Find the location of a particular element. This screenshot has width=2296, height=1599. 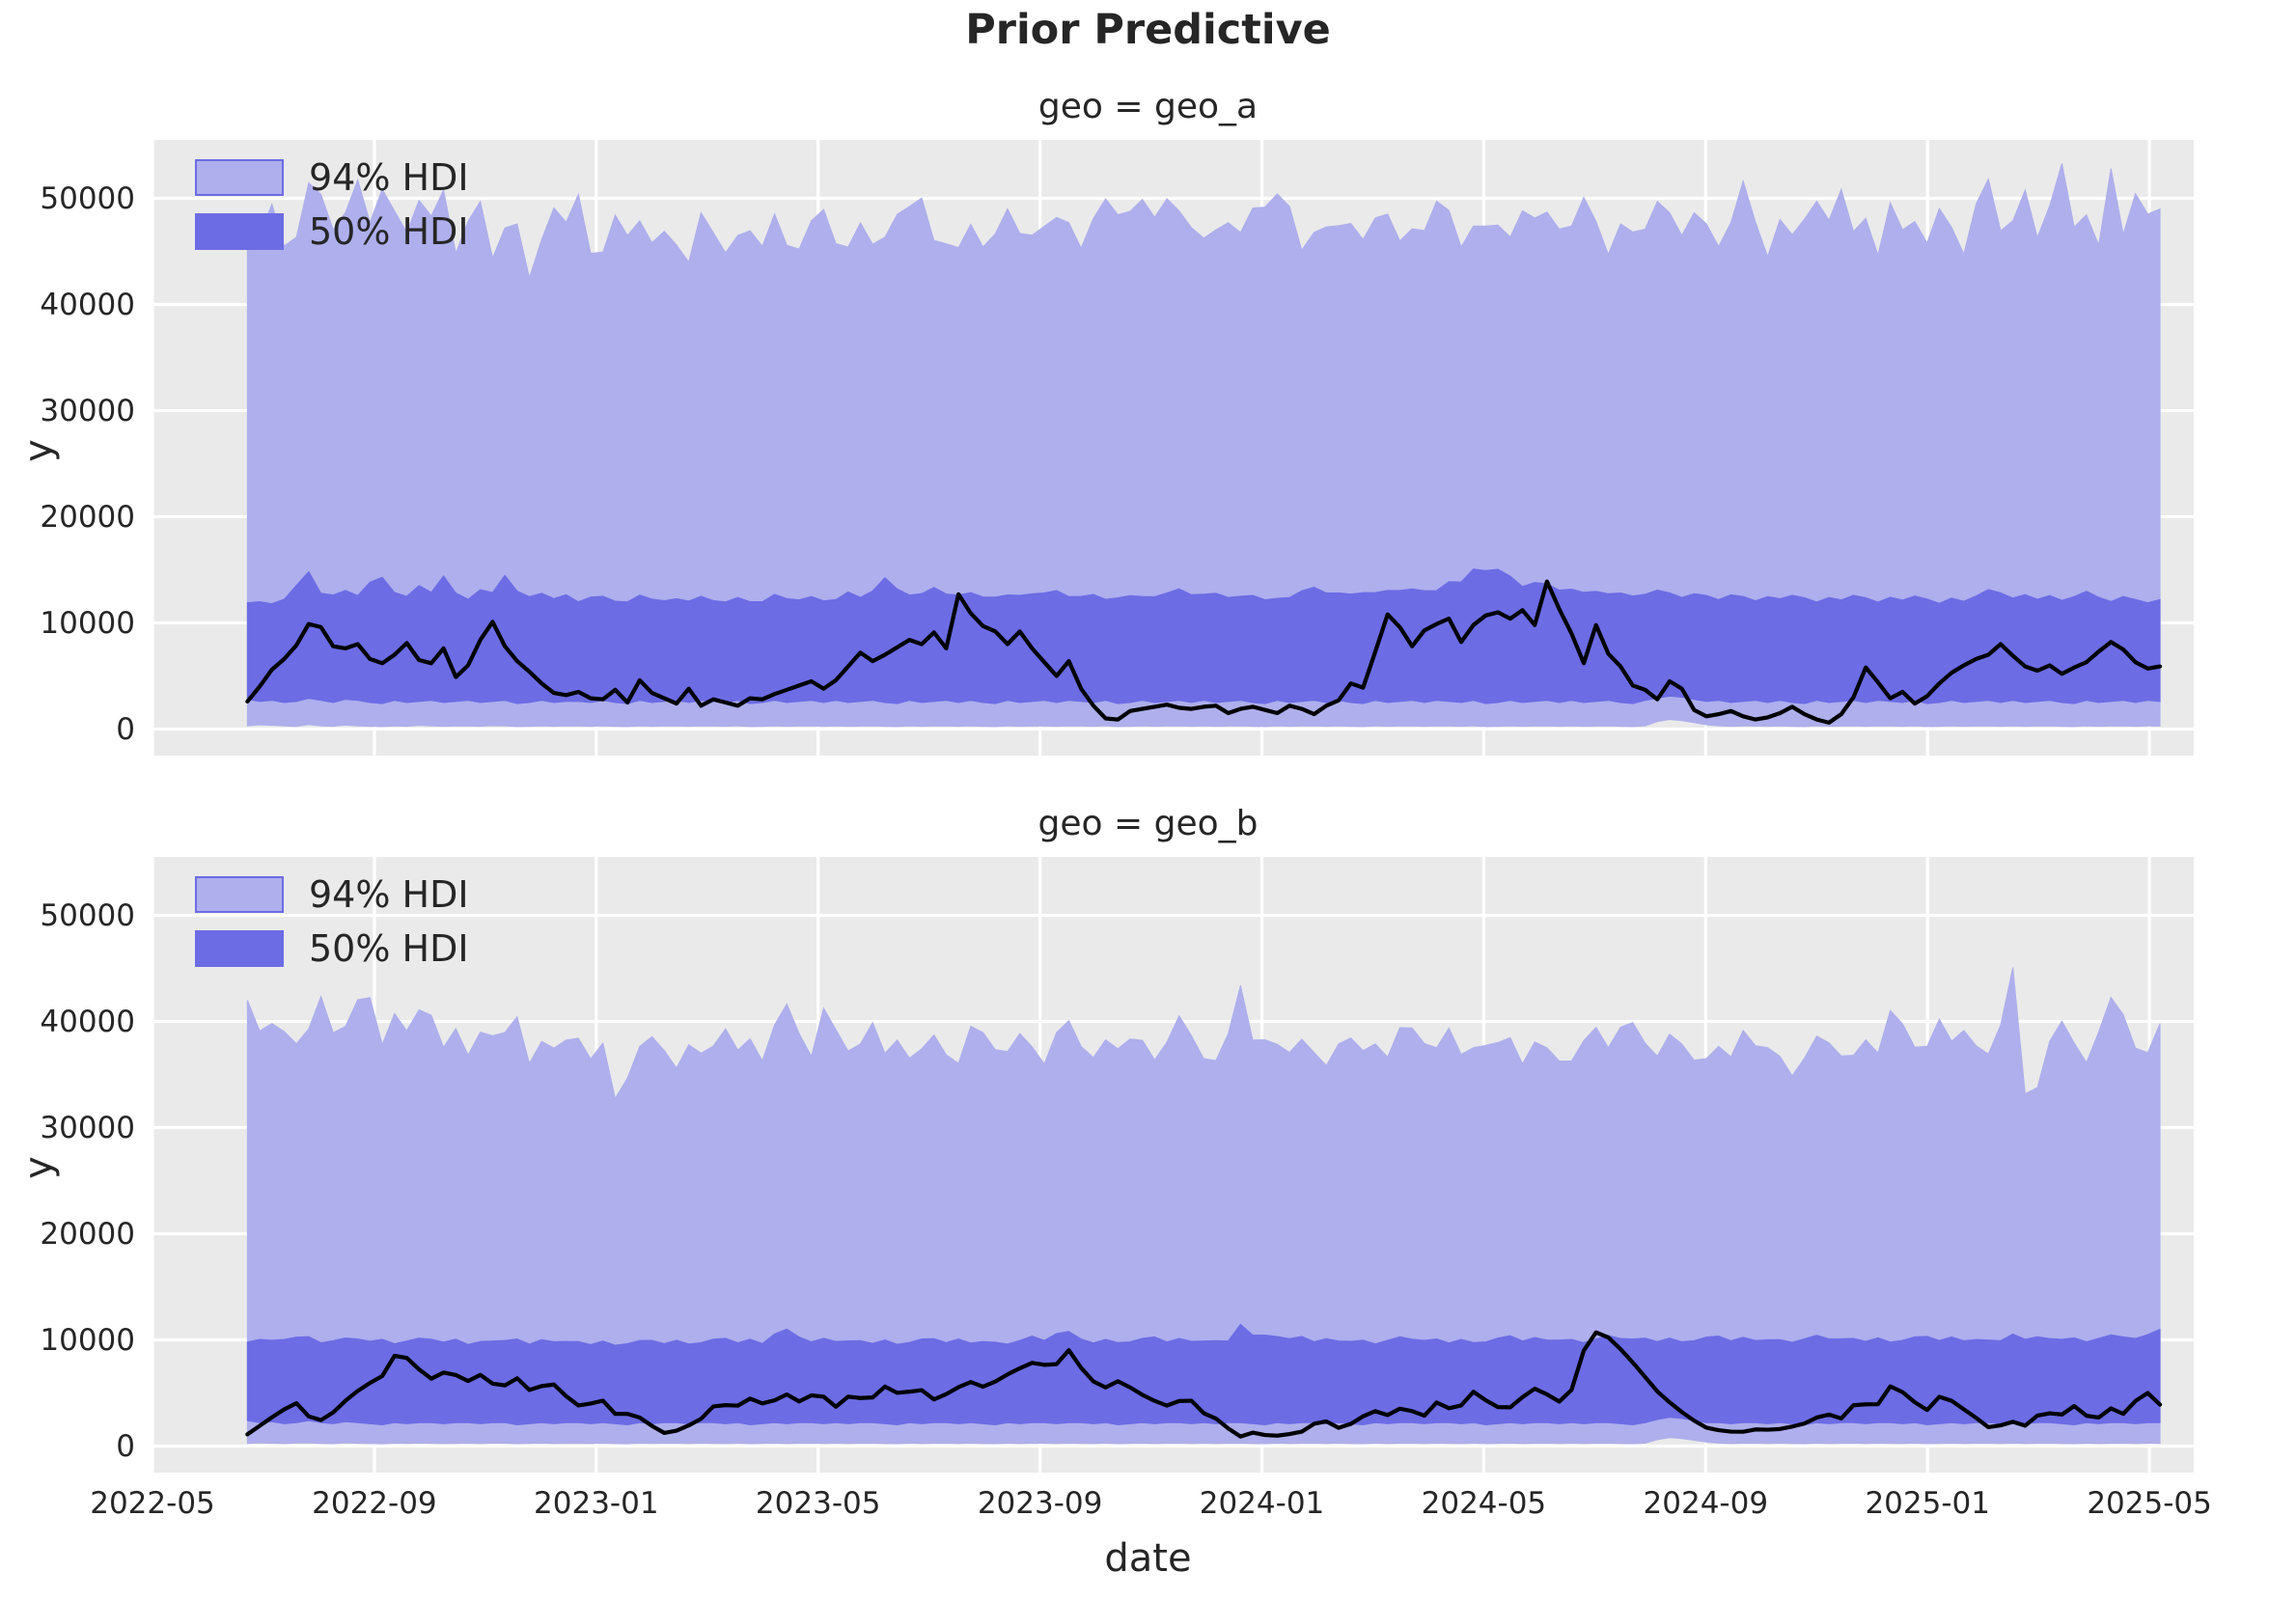

x-tick-label: 2022-09 is located at coordinates (374, 1503).